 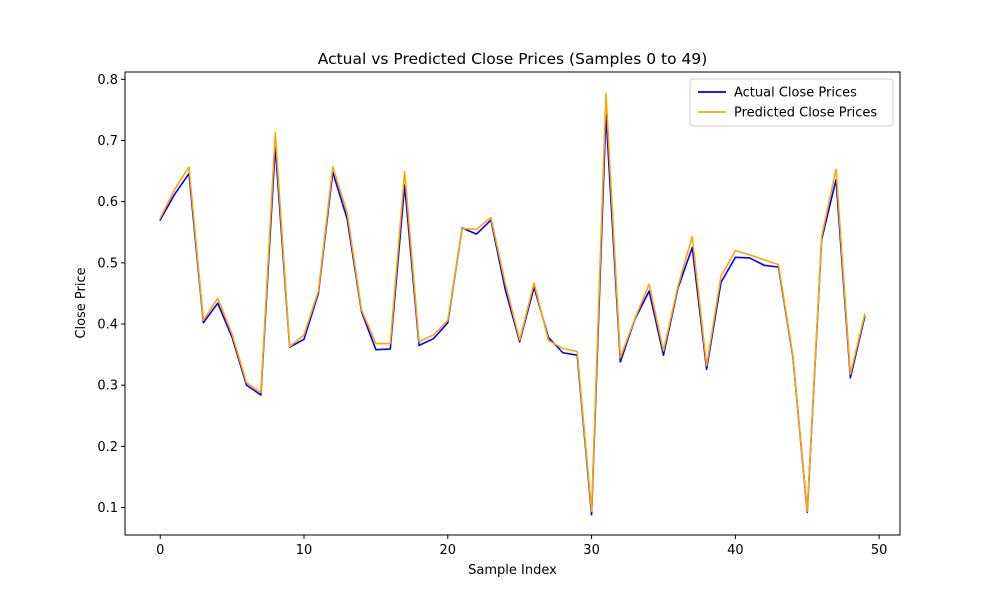 What do you see at coordinates (805, 113) in the screenshot?
I see `legend-entry: Predicted Close Prices` at bounding box center [805, 113].